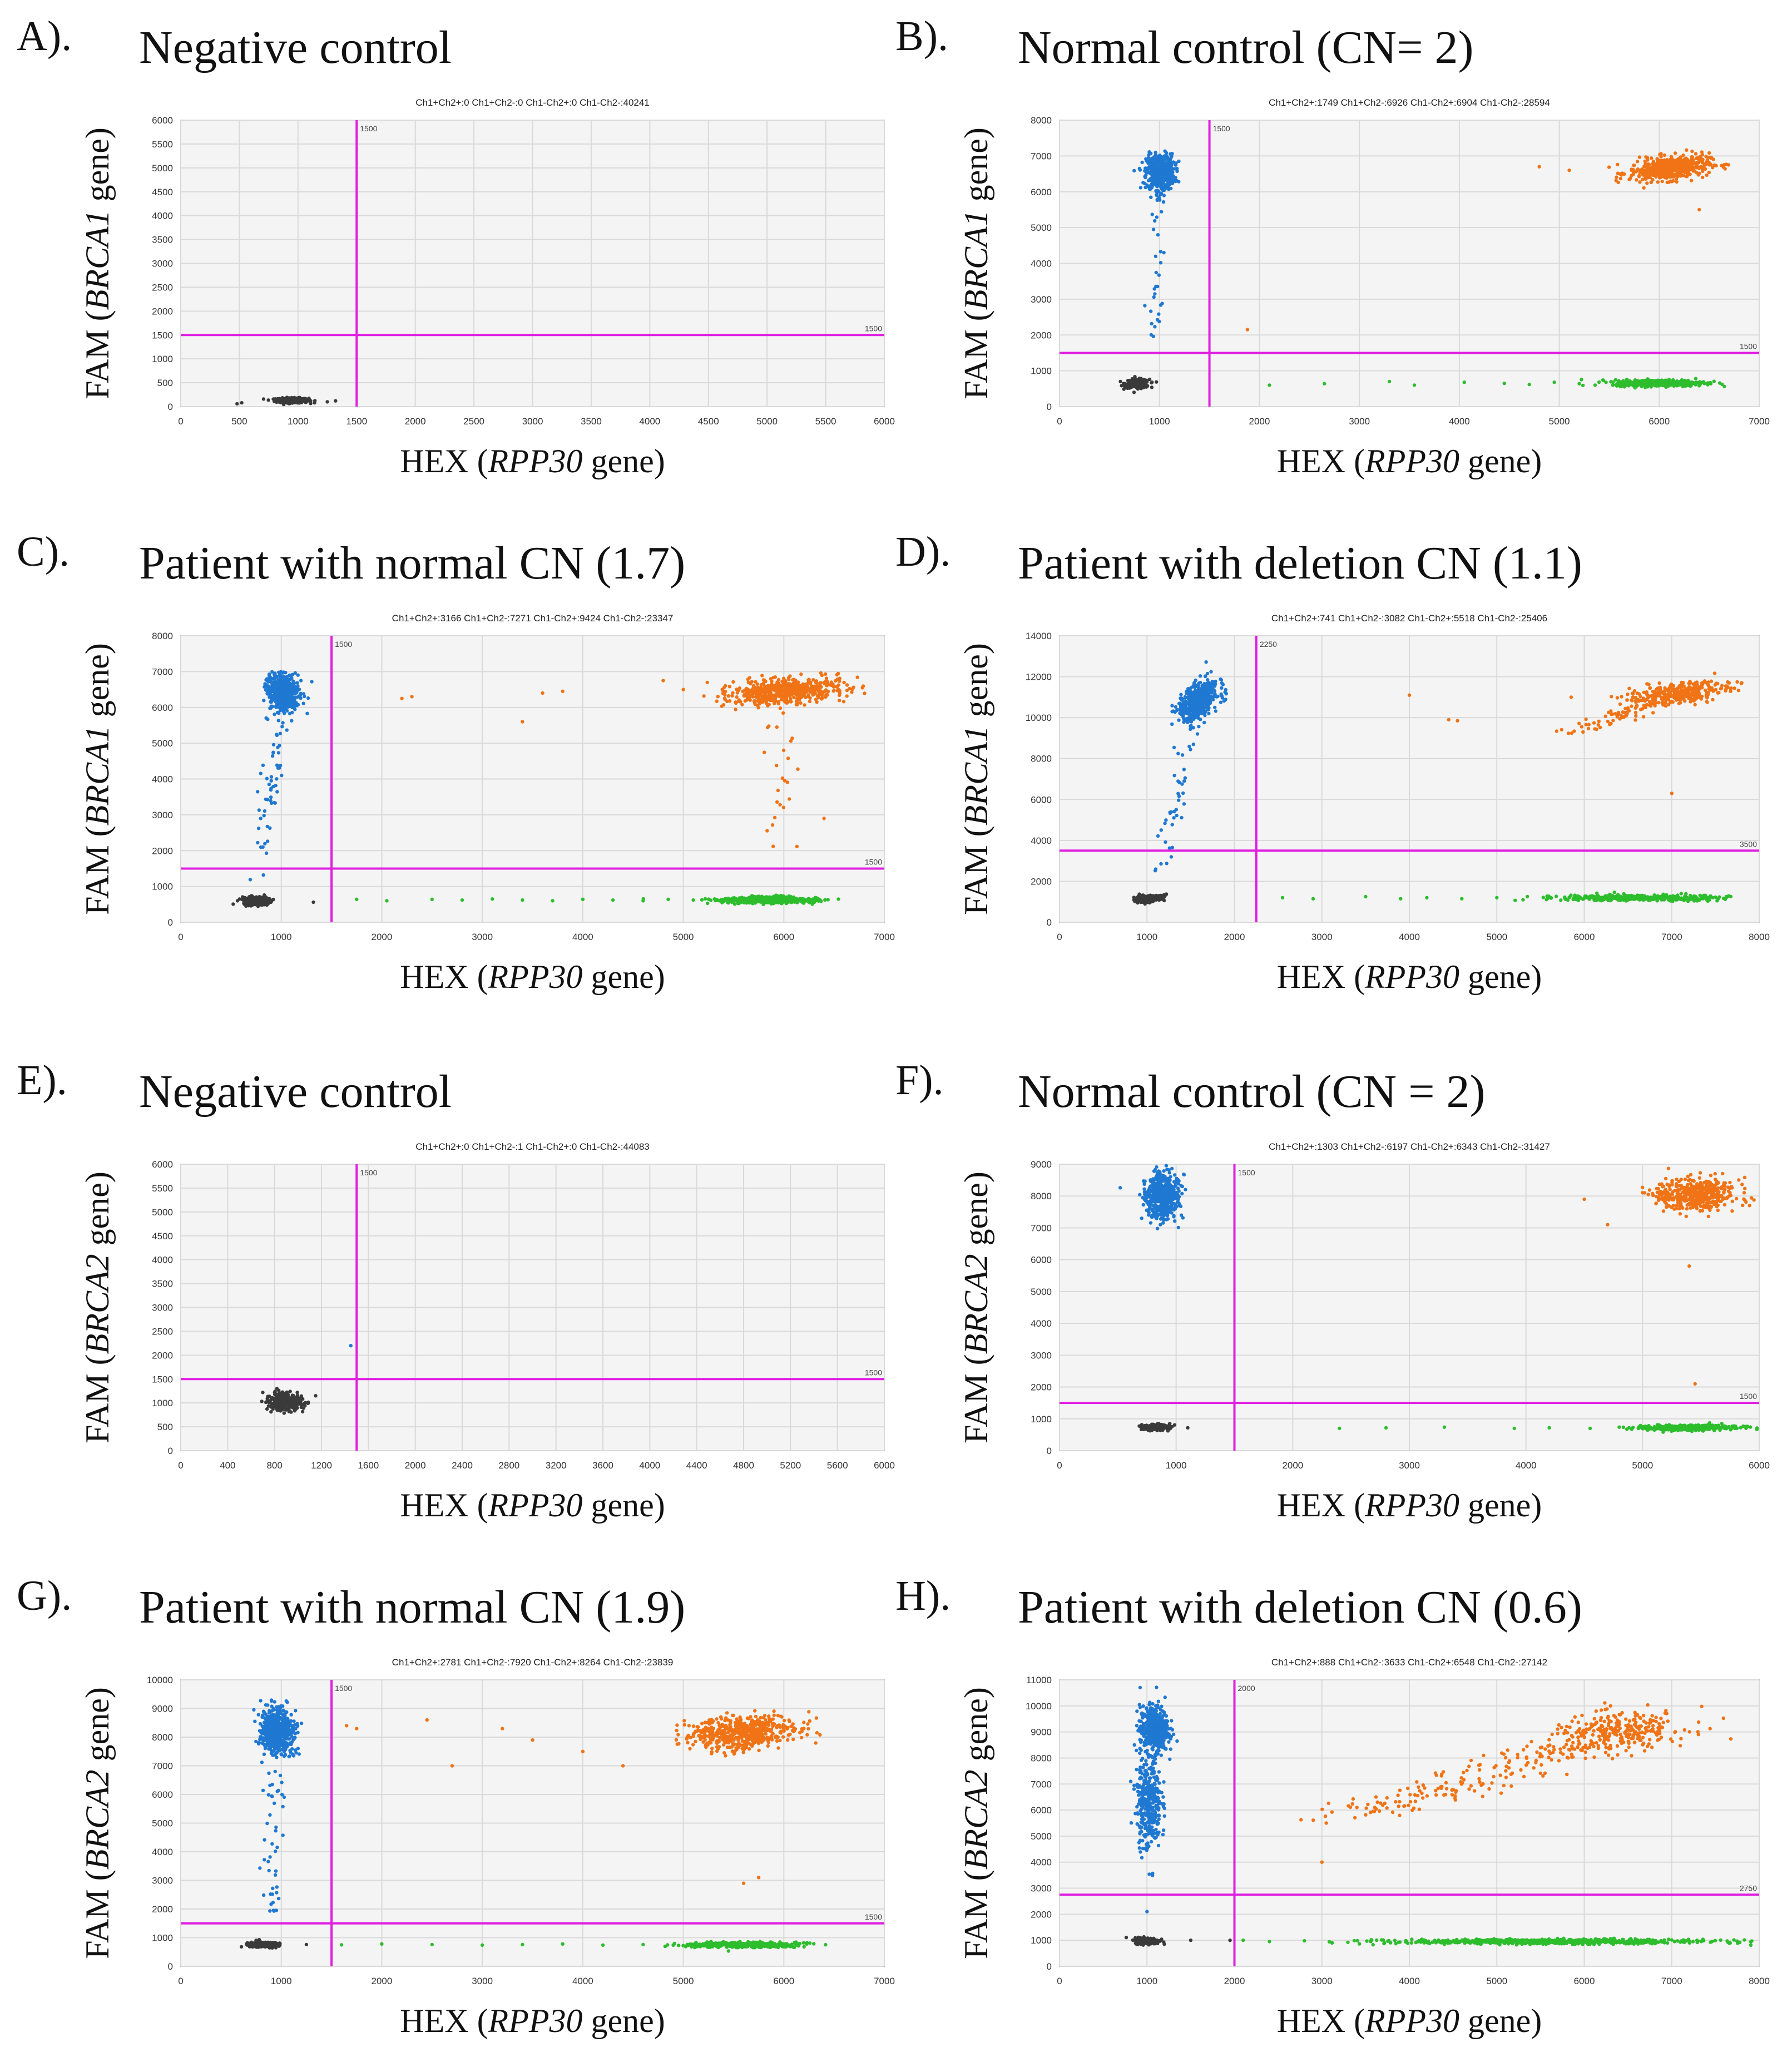 This screenshot has width=1787, height=2072. Describe the element at coordinates (1463, 461) in the screenshot. I see `x-axis-space` at that location.